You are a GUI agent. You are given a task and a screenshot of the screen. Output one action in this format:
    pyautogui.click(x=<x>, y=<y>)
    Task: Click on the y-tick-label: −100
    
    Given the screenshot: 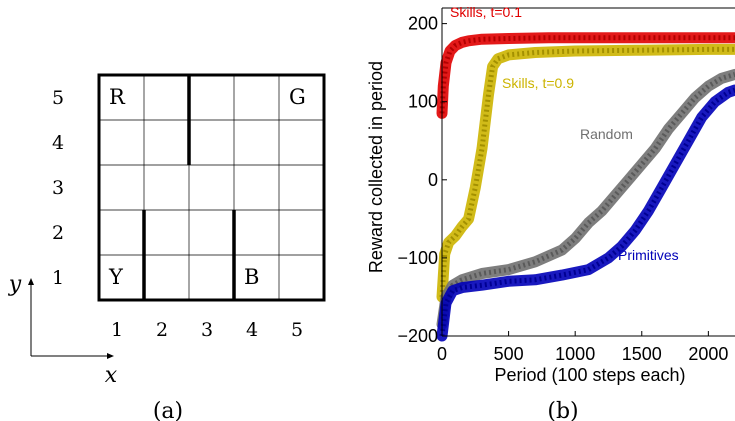 What is the action you would take?
    pyautogui.click(x=417, y=258)
    